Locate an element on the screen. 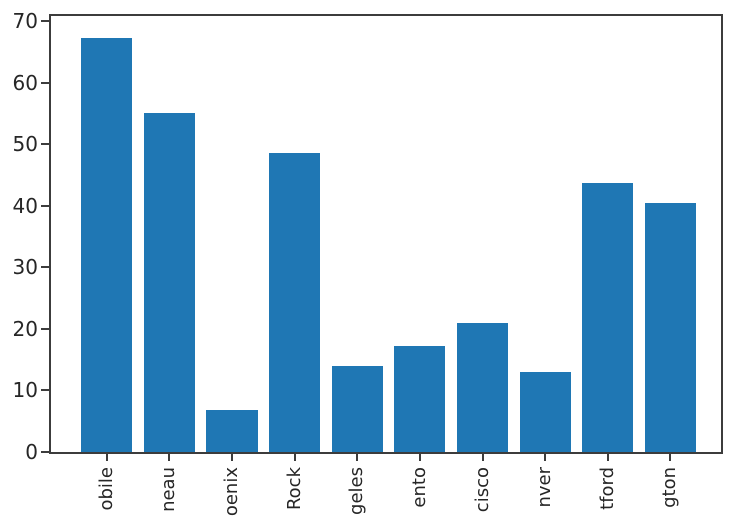 The image size is (733, 518). x-tick-label: neau is located at coordinates (169, 489).